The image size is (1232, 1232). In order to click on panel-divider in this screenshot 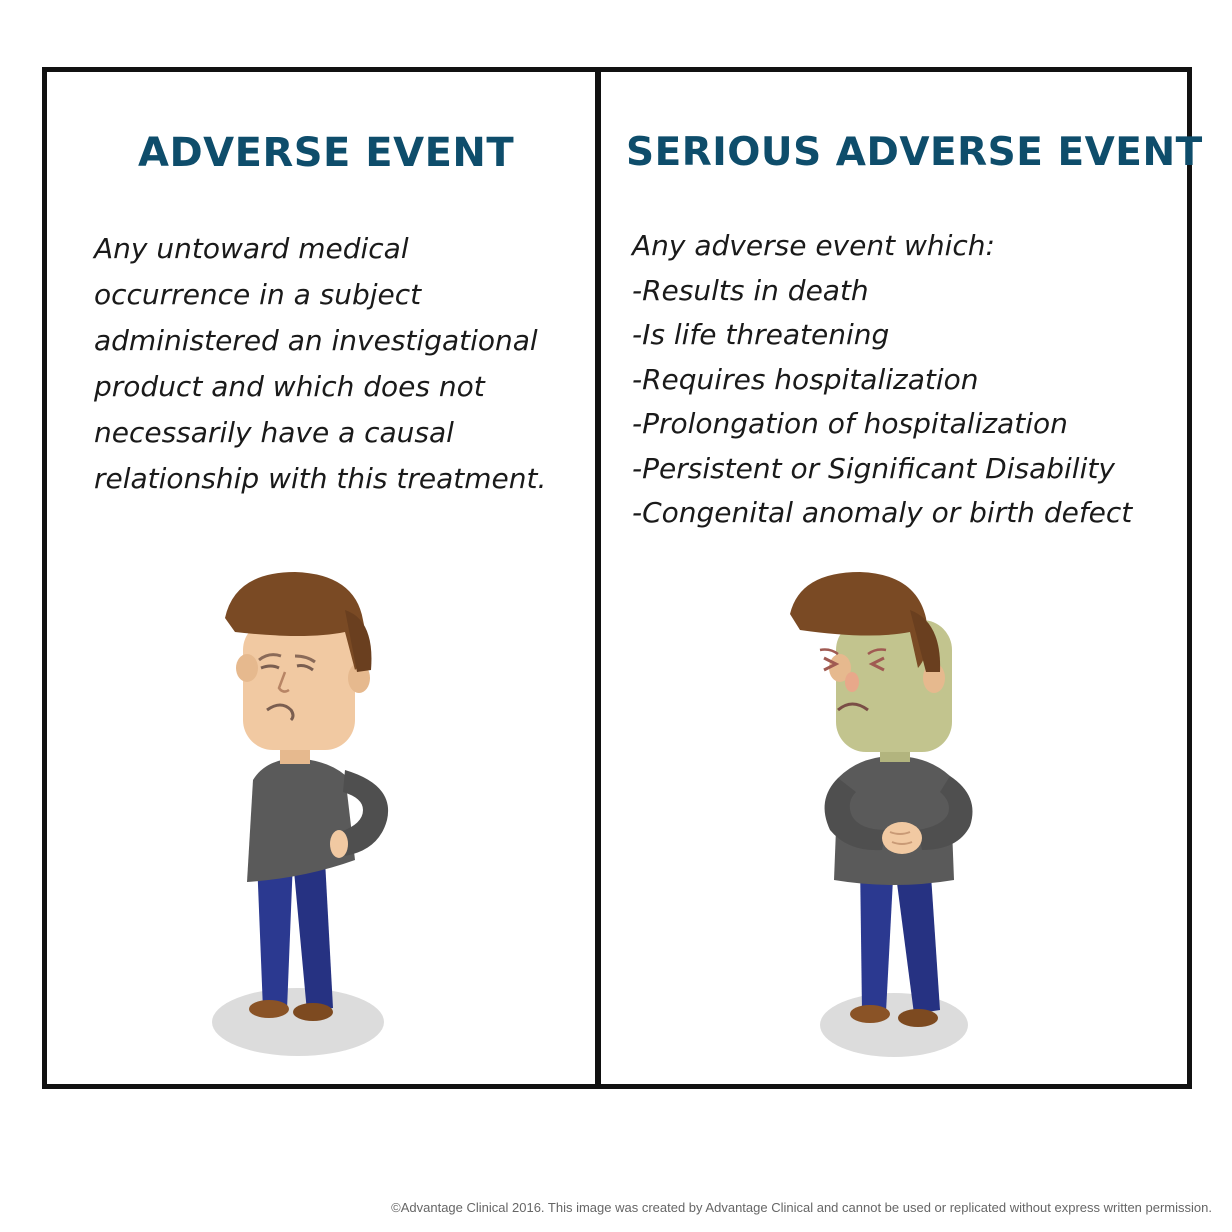, I will do `click(598, 578)`.